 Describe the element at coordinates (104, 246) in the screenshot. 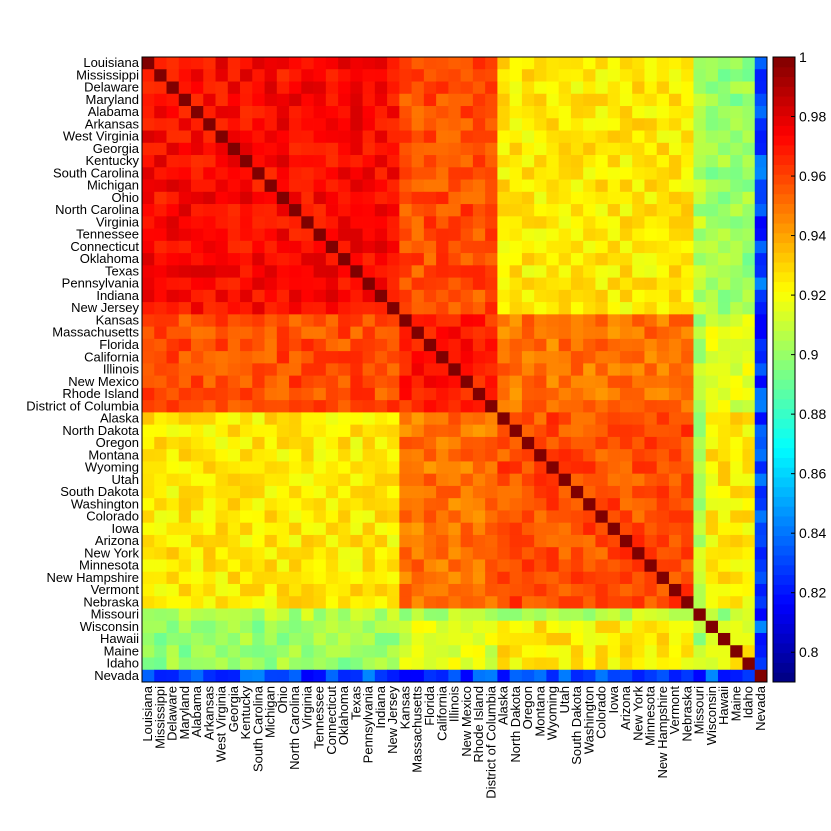

I see `row-label: Connecticut` at that location.